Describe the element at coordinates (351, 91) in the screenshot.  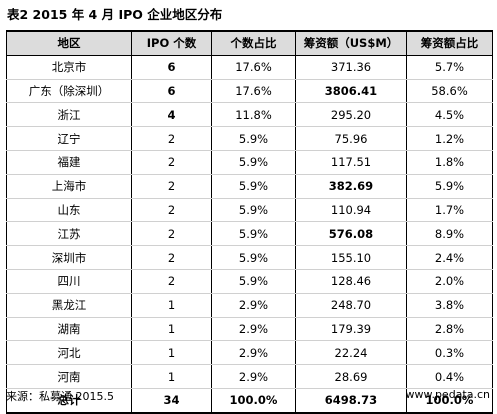
I see `cell-amount: 3806.41` at that location.